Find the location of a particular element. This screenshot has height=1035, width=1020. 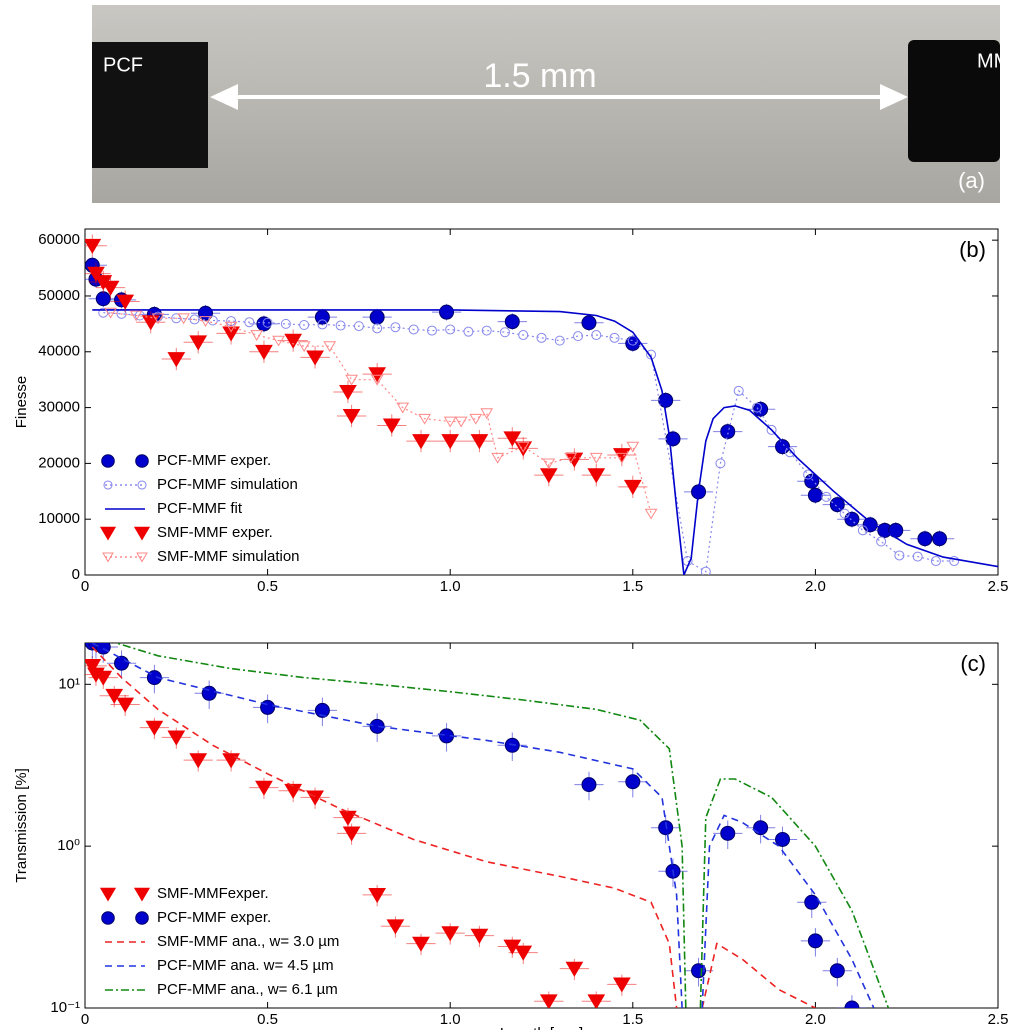

x-tick-label: 2.0 is located at coordinates (815, 586).